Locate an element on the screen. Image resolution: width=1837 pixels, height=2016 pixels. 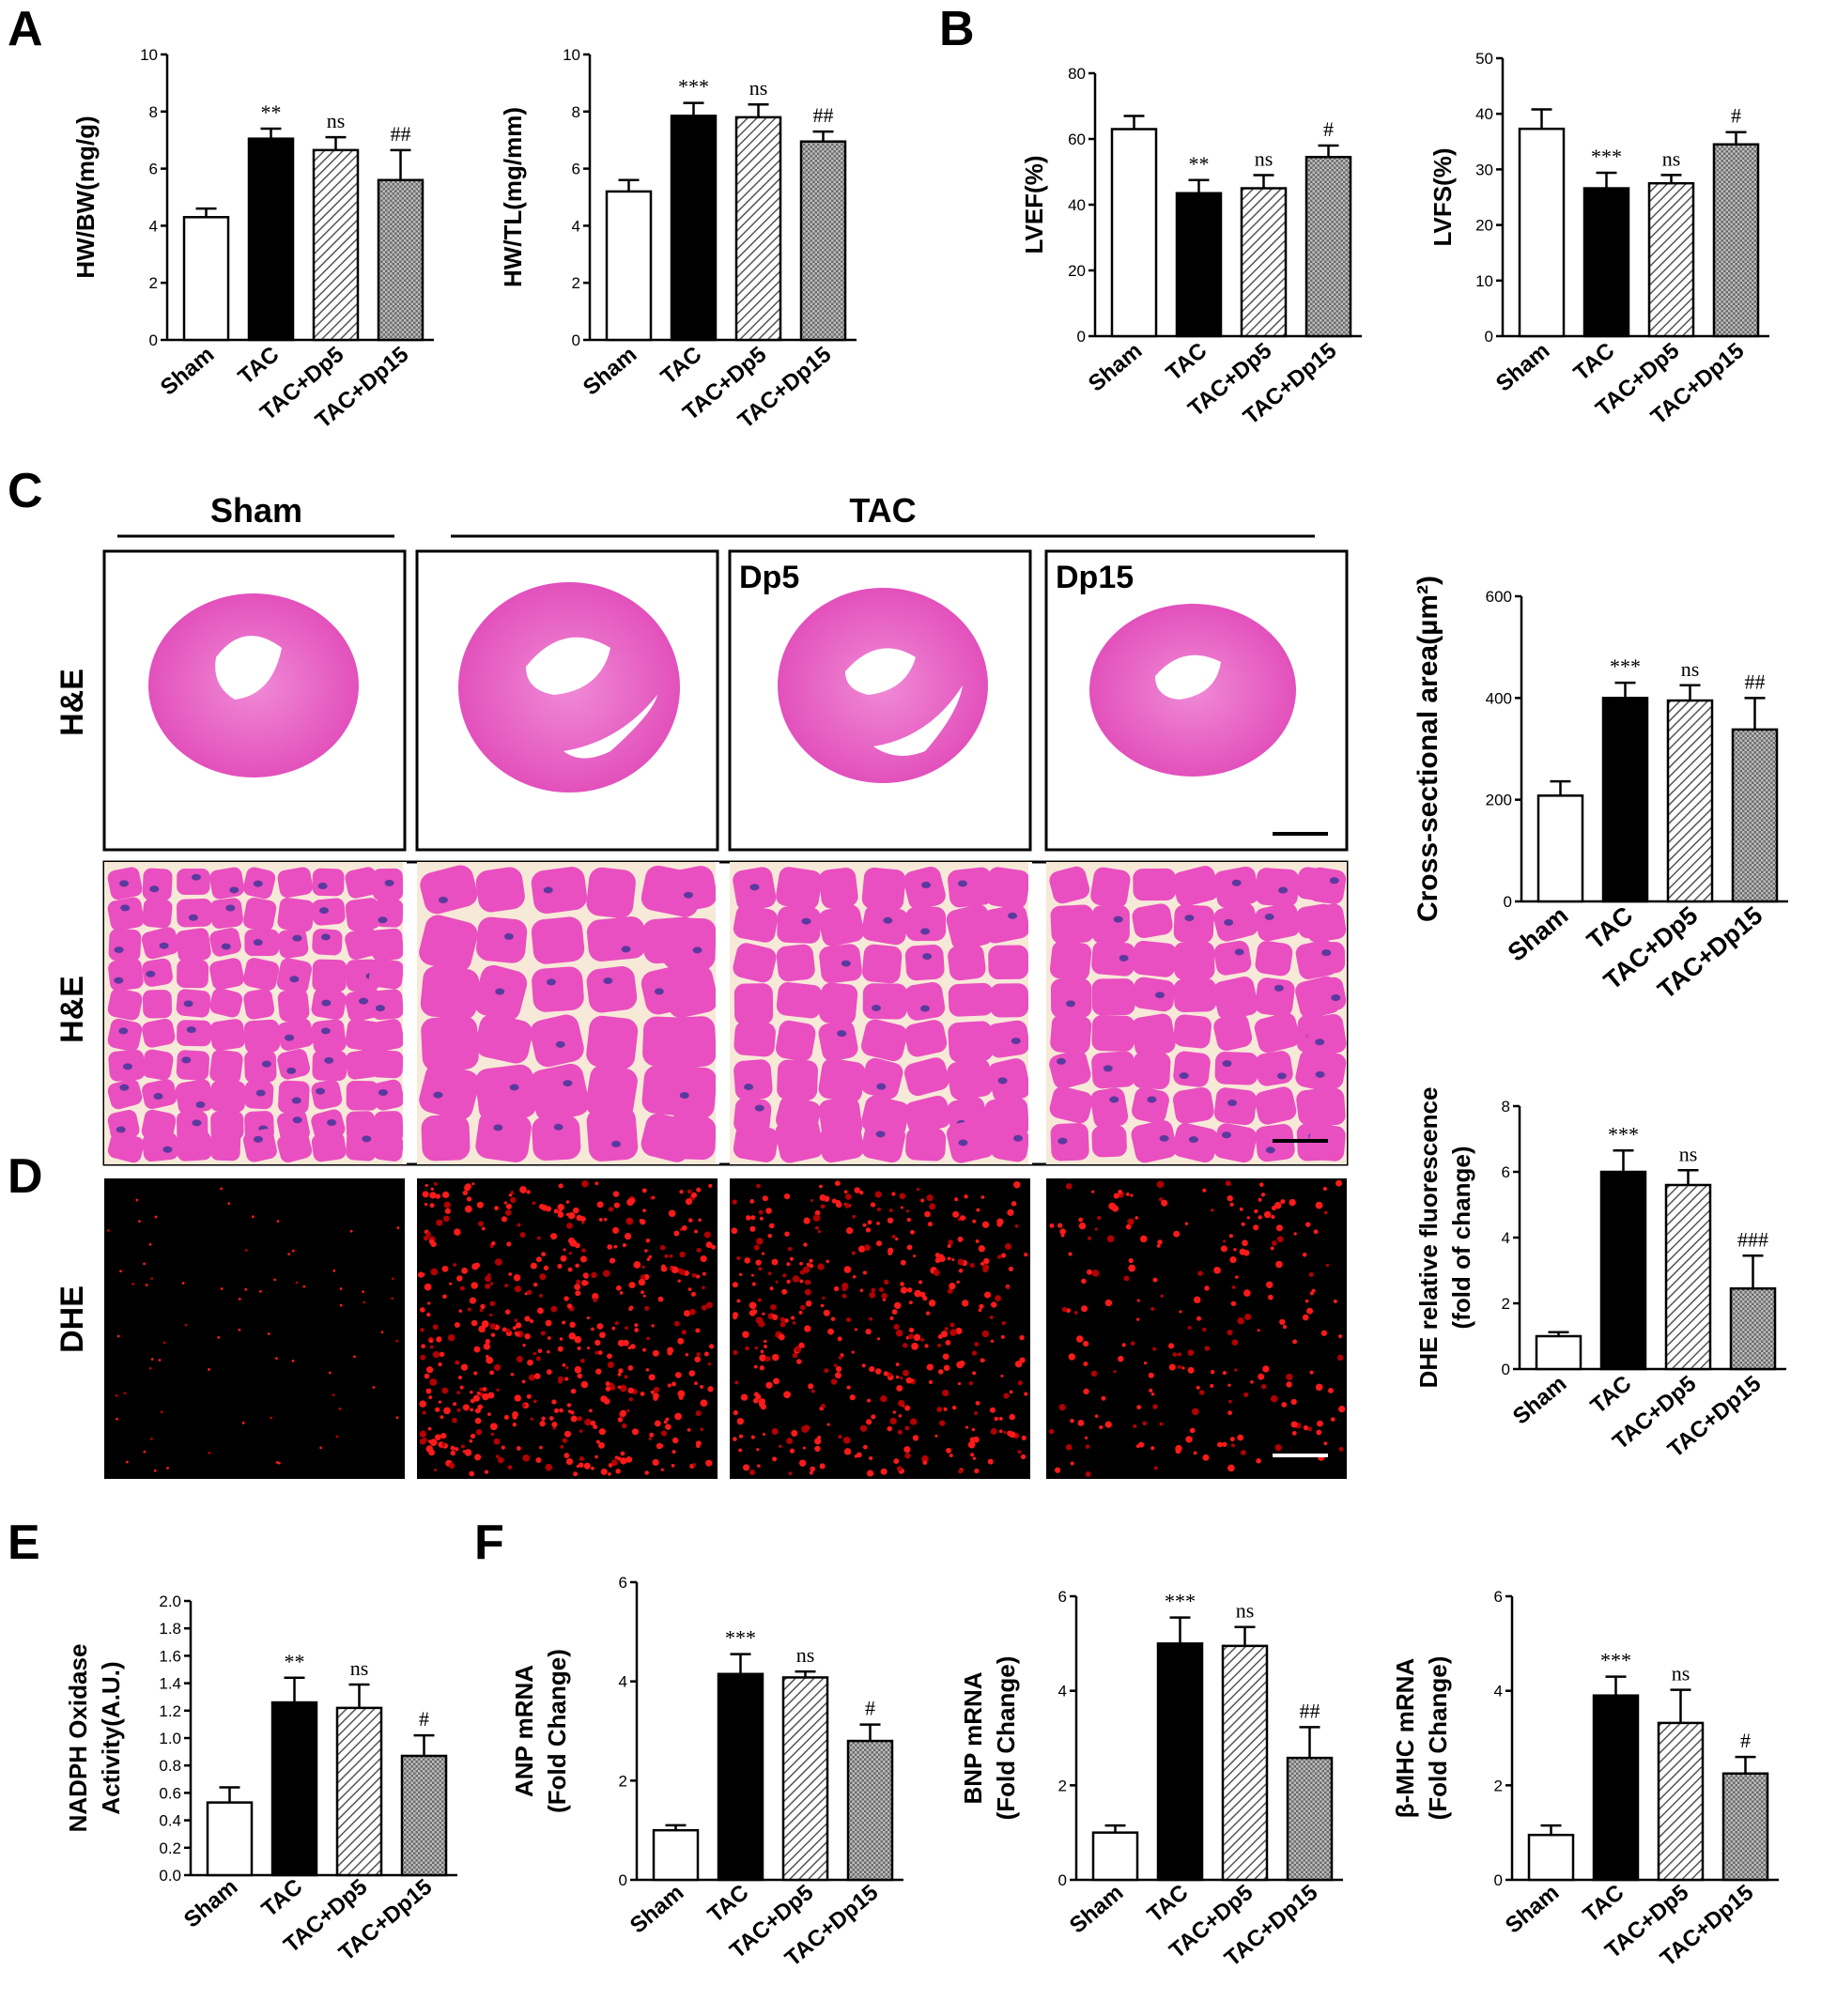
significance-label: ### is located at coordinates (1752, 1239).